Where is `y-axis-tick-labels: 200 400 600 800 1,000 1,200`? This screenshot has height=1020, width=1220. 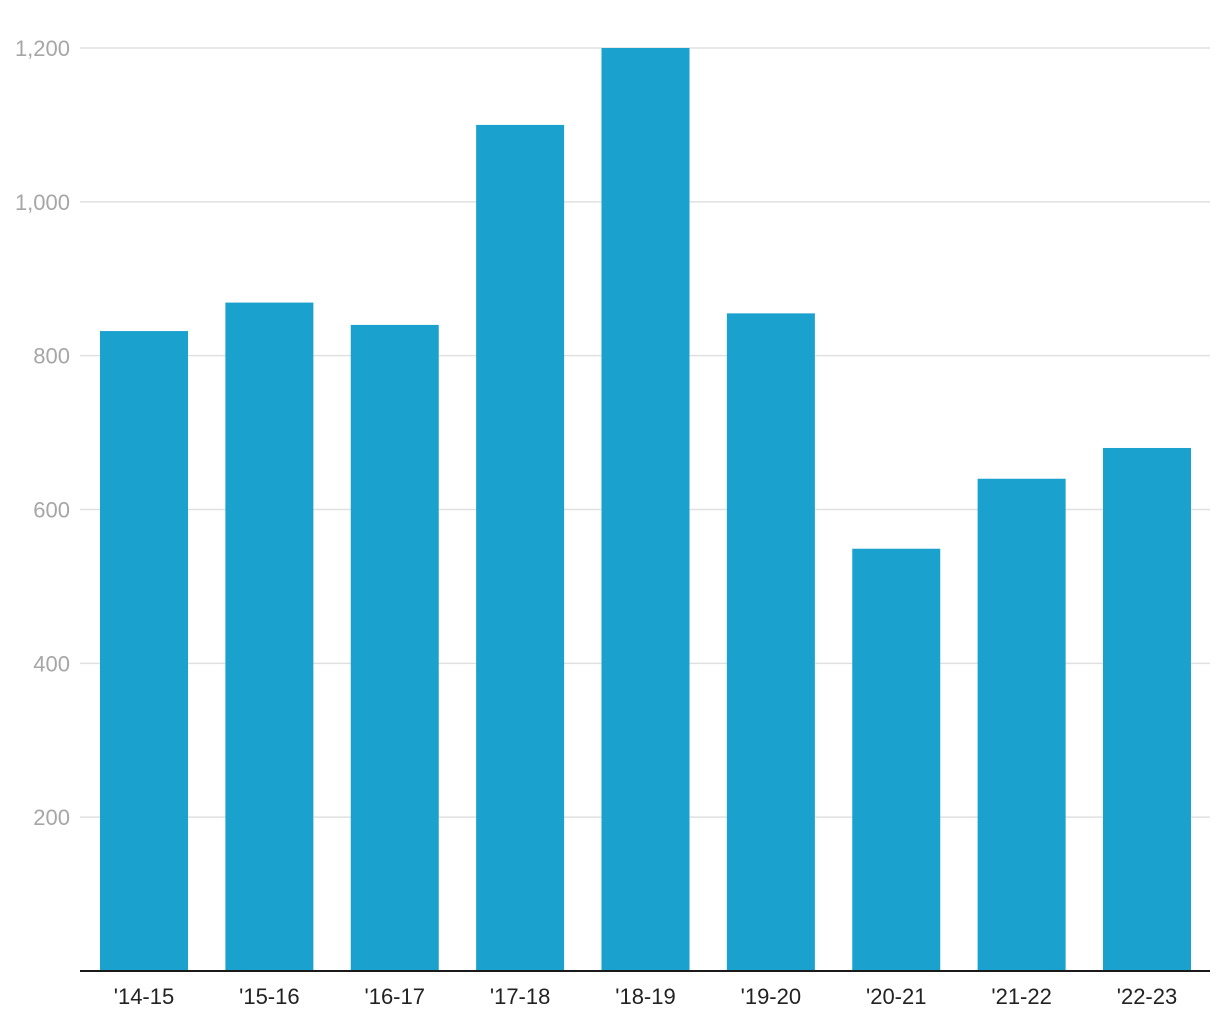
y-axis-tick-labels: 200 400 600 800 1,000 1,200 is located at coordinates (42, 433).